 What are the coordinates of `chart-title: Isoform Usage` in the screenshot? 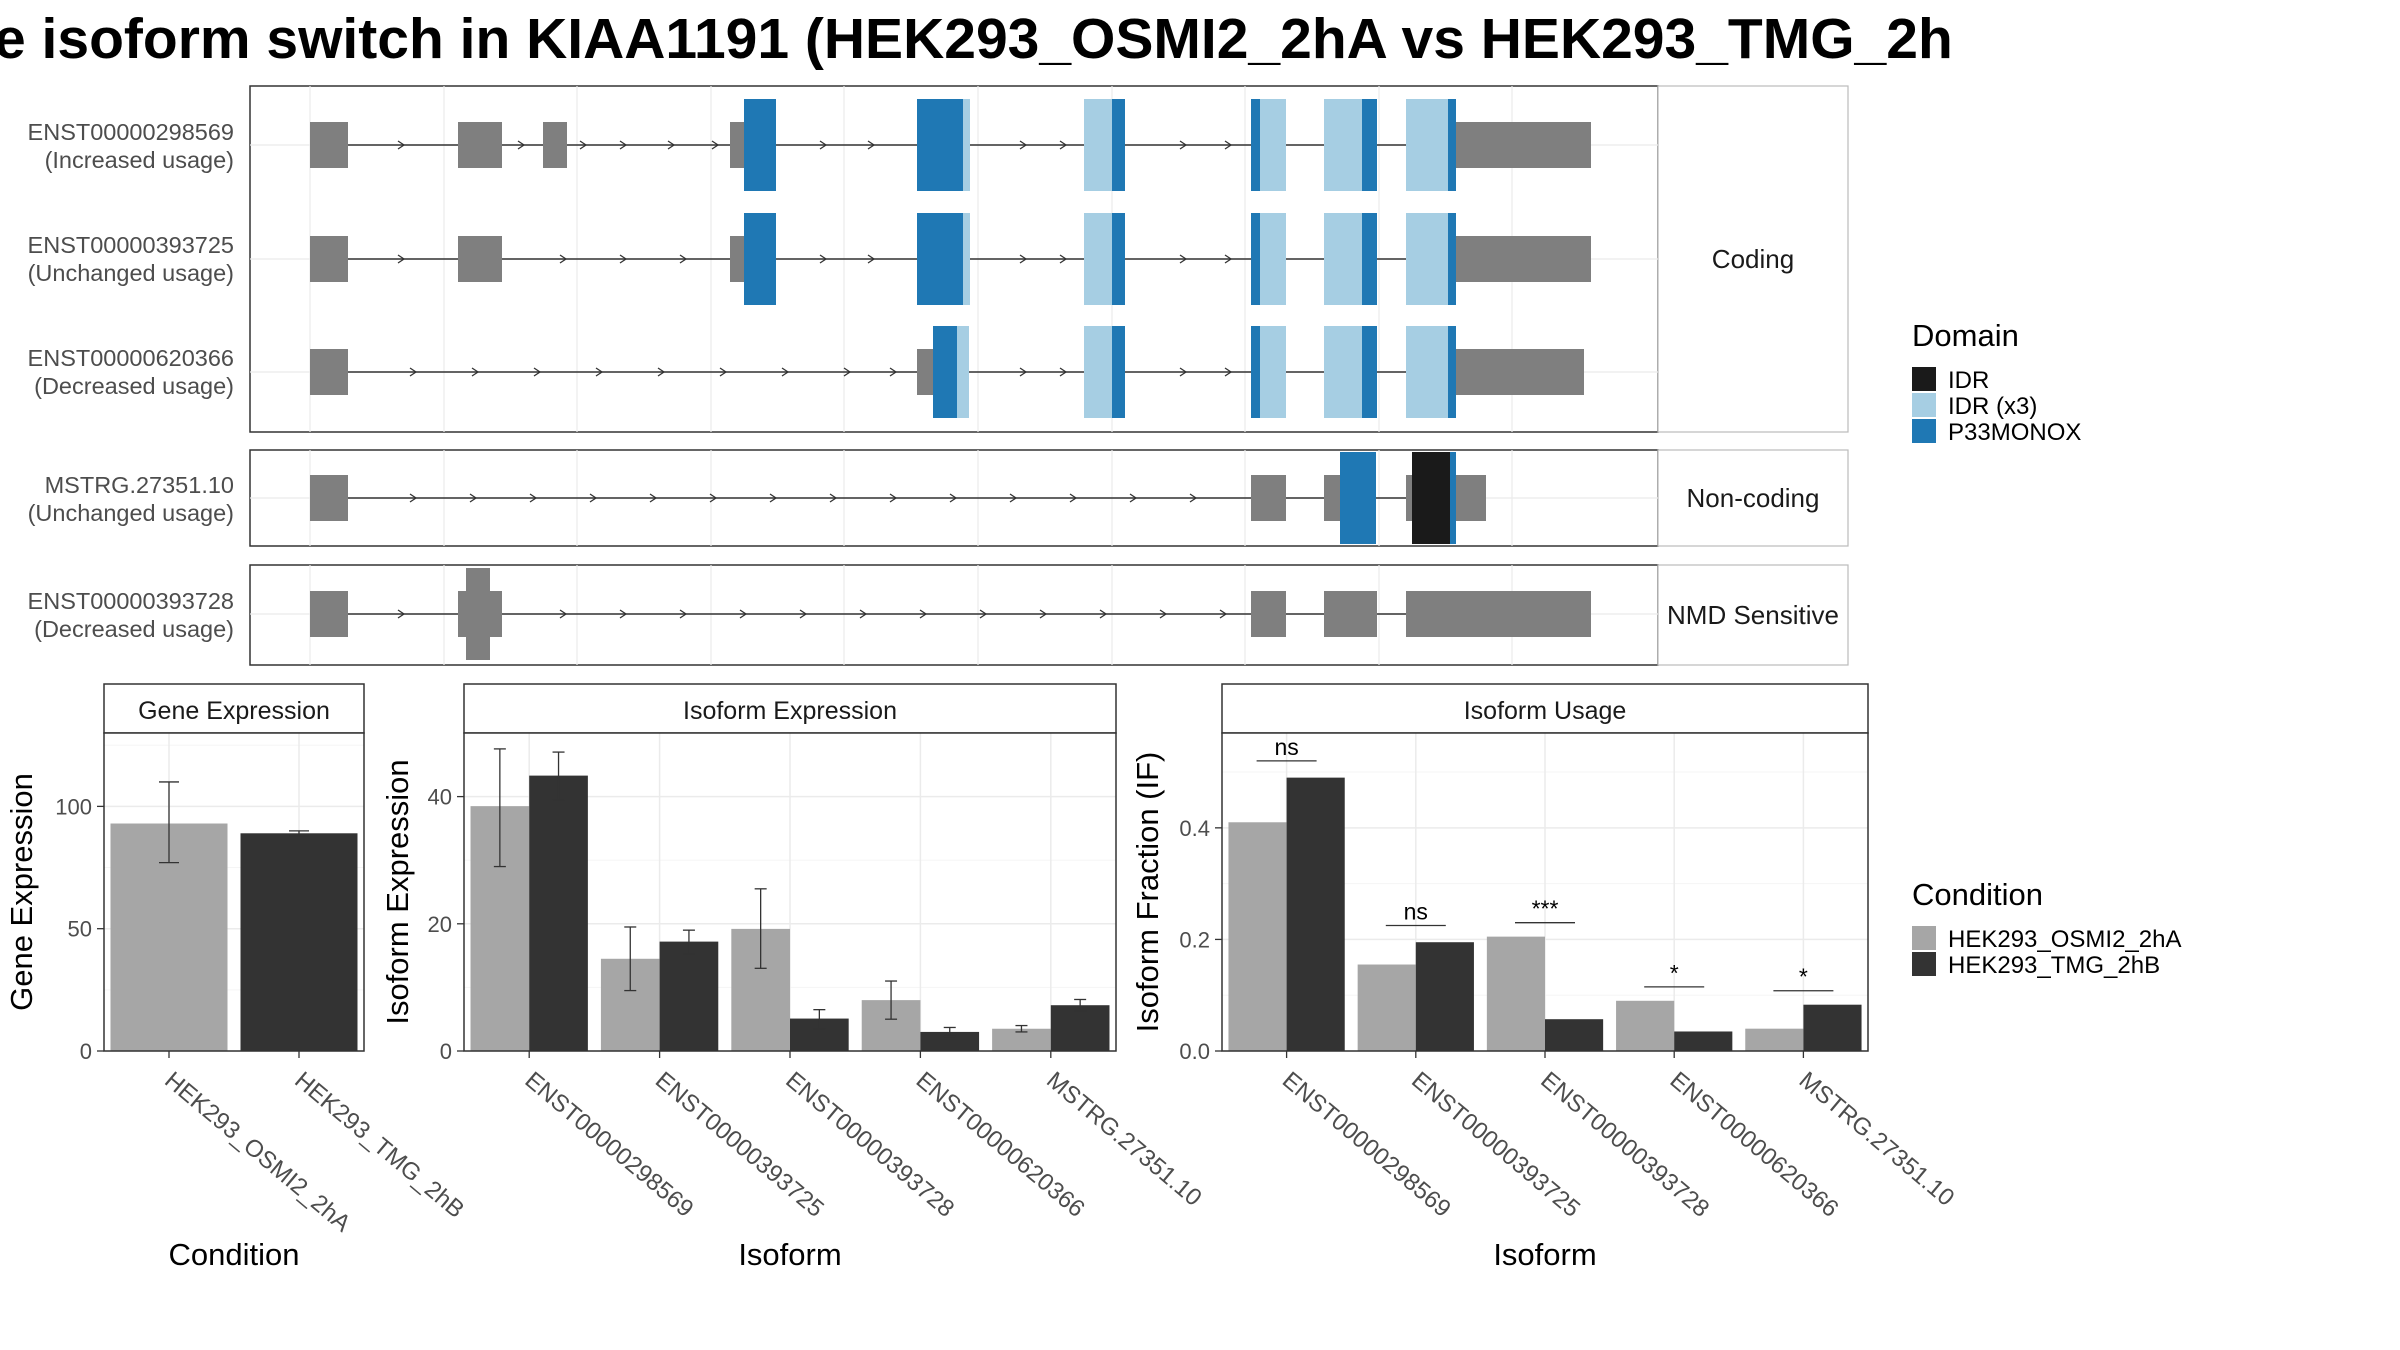 It's located at (1545, 711).